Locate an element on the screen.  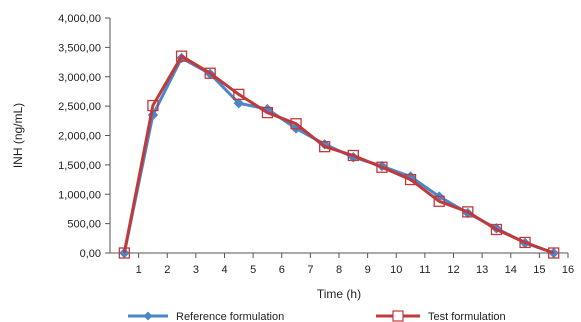
y-tick-label: 1,500,00 is located at coordinates (79, 166).